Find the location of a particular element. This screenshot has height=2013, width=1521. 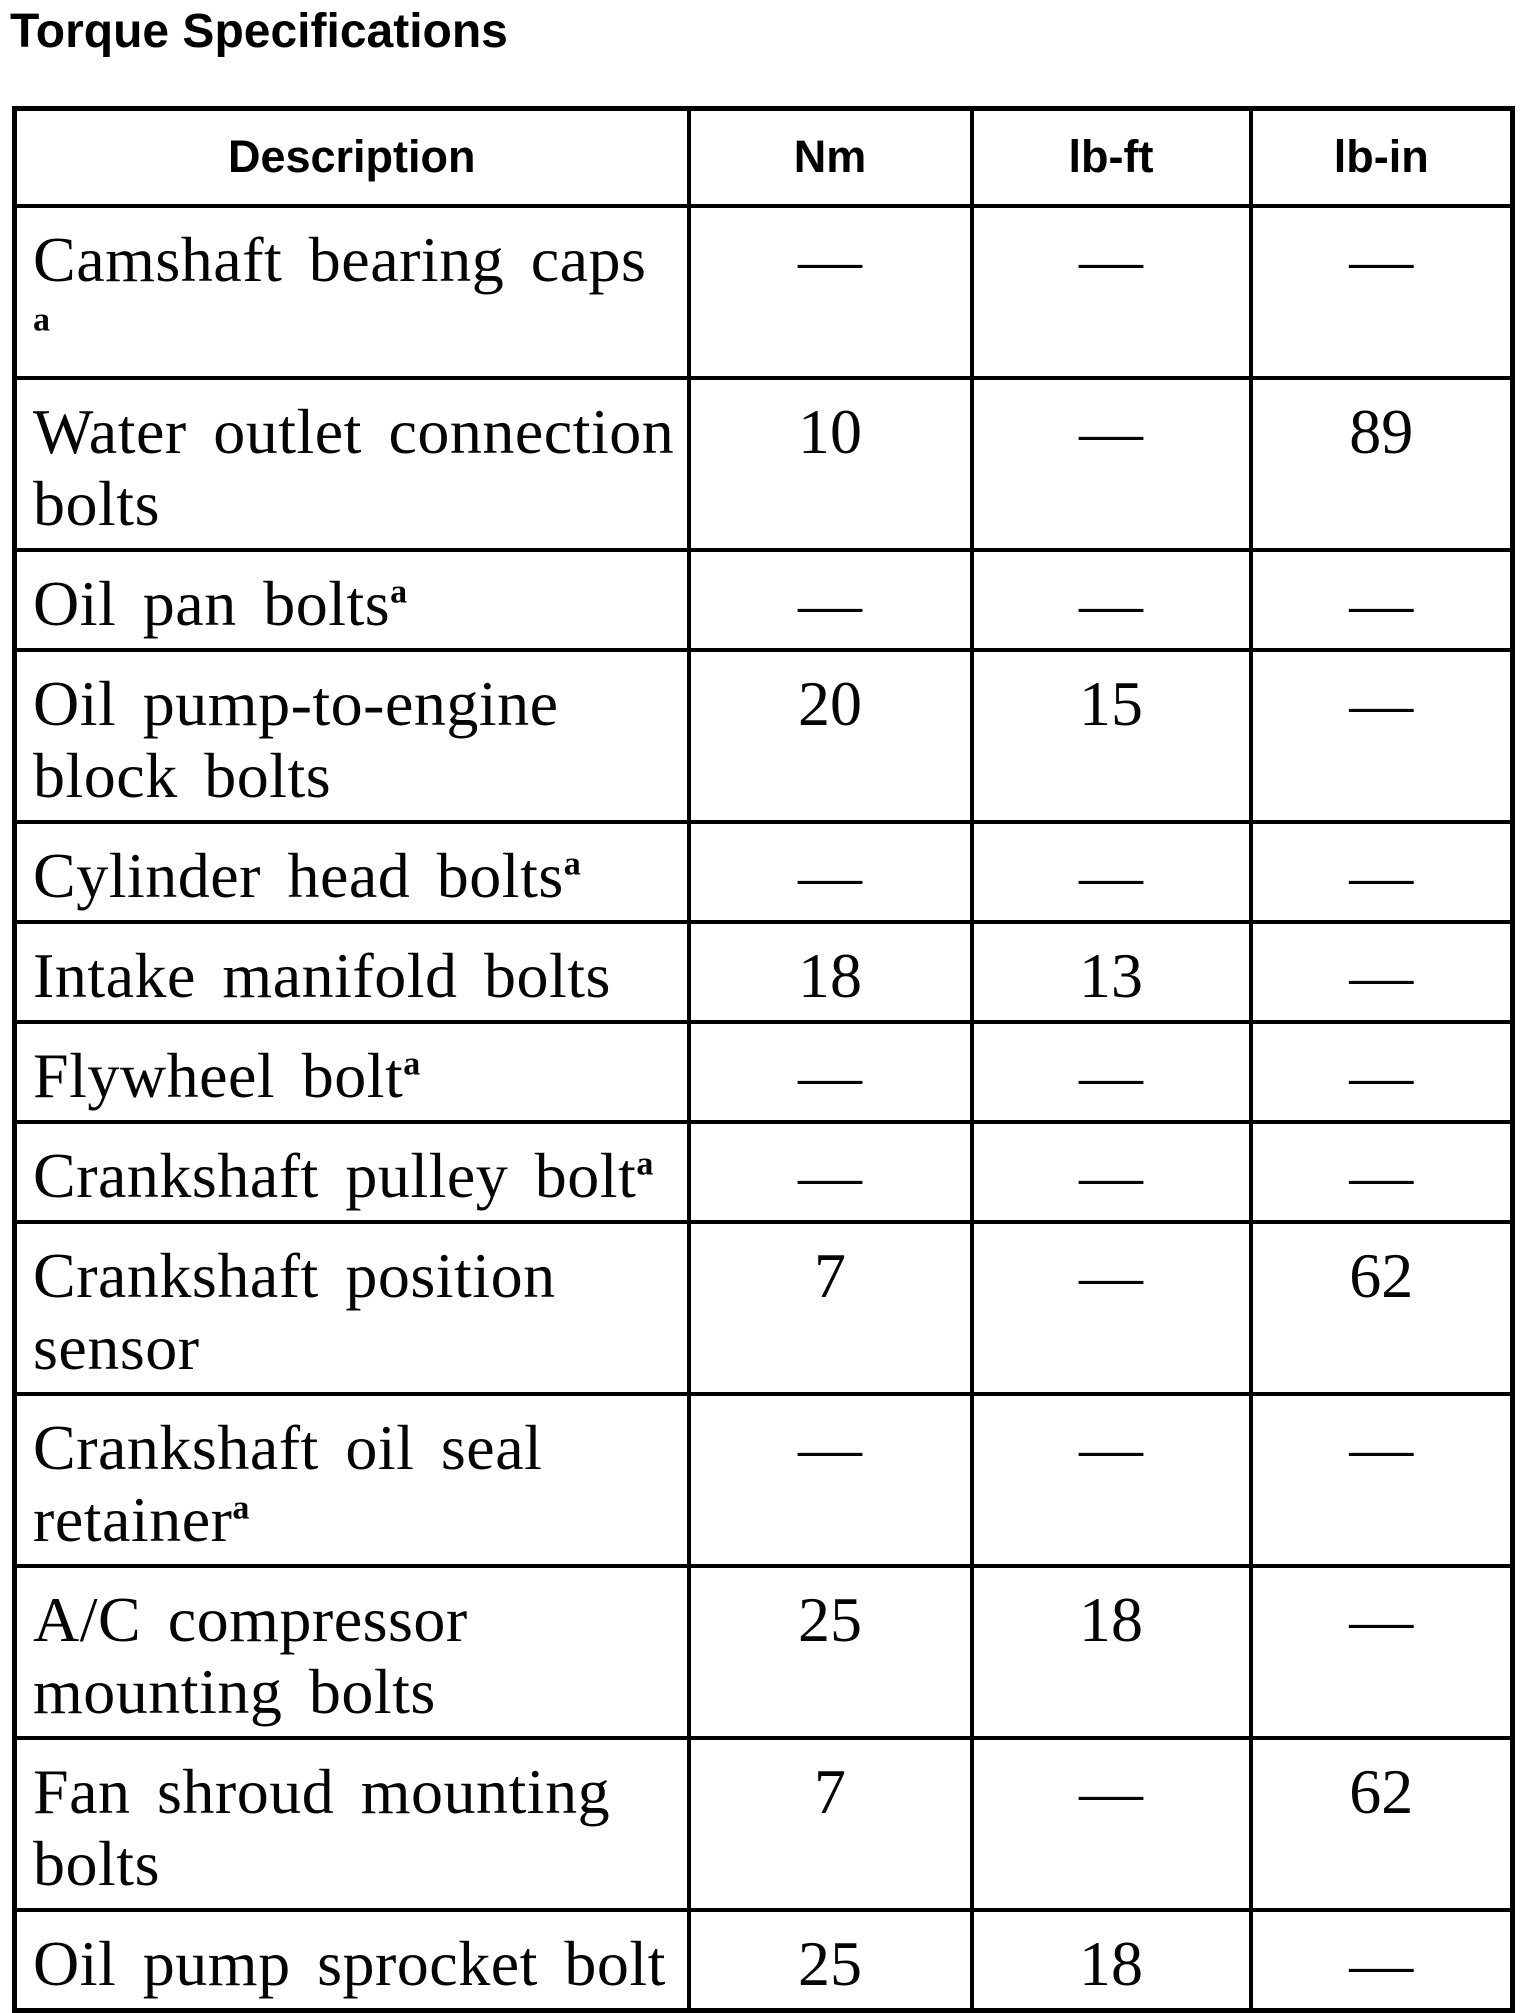

row-description: Oil pan boltsa is located at coordinates (351, 599).